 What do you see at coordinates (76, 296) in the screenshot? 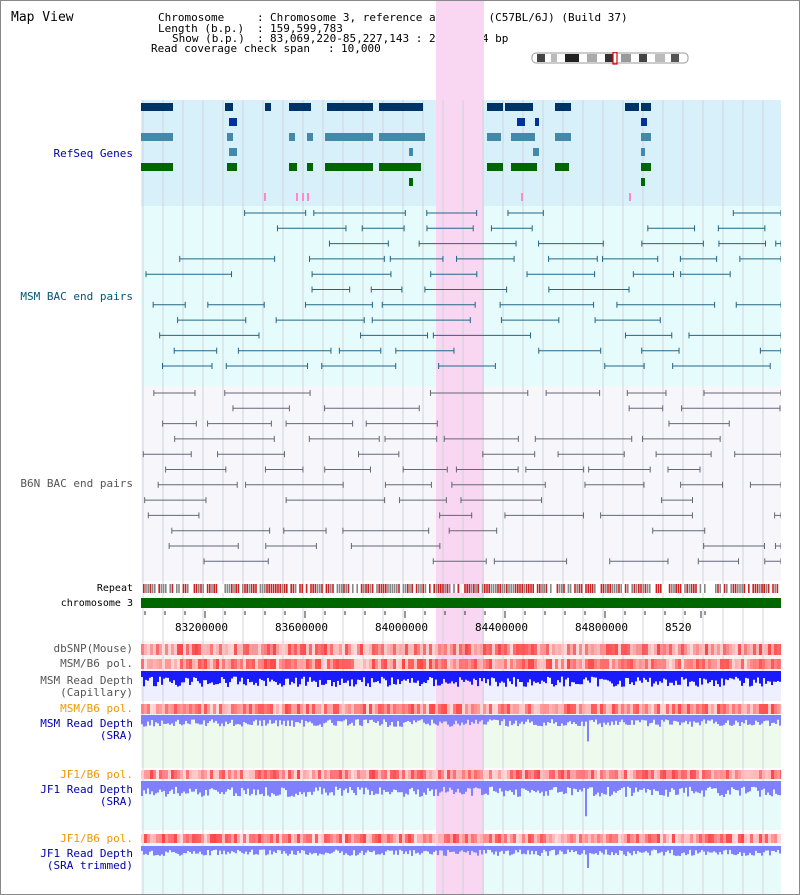
I see `track-label-msm-bac: MSM BAC end pairs` at bounding box center [76, 296].